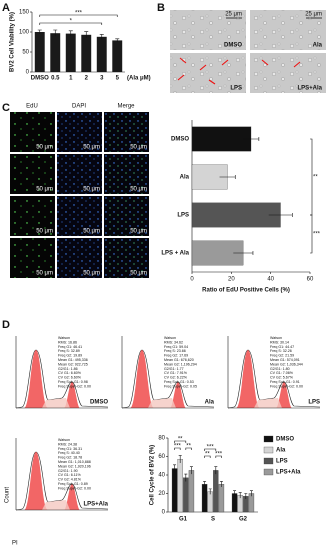 Image resolution: width=330 pixels, height=550 pixels. Describe the element at coordinates (213, 520) in the screenshot. I see `x-tick-label: S` at that location.